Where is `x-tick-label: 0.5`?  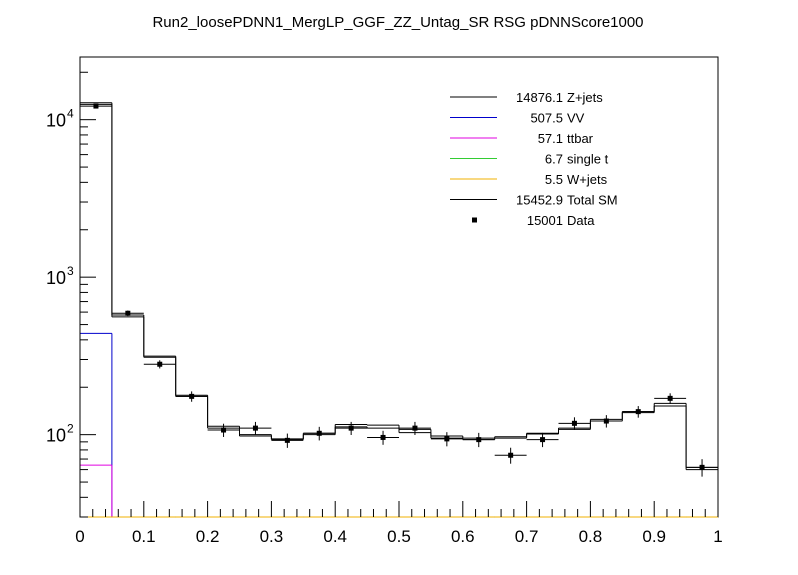
x-tick-label: 0.5 is located at coordinates (399, 536).